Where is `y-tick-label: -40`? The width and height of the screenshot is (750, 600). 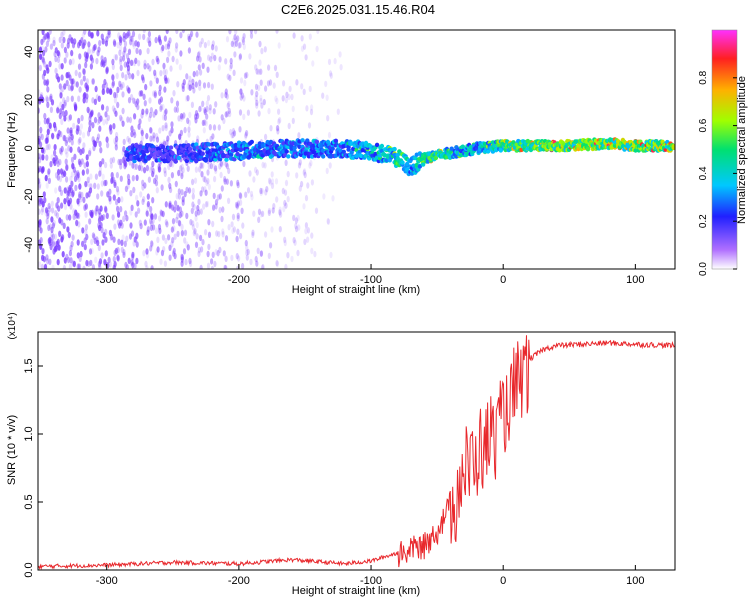
y-tick-label: -40 is located at coordinates (29, 245).